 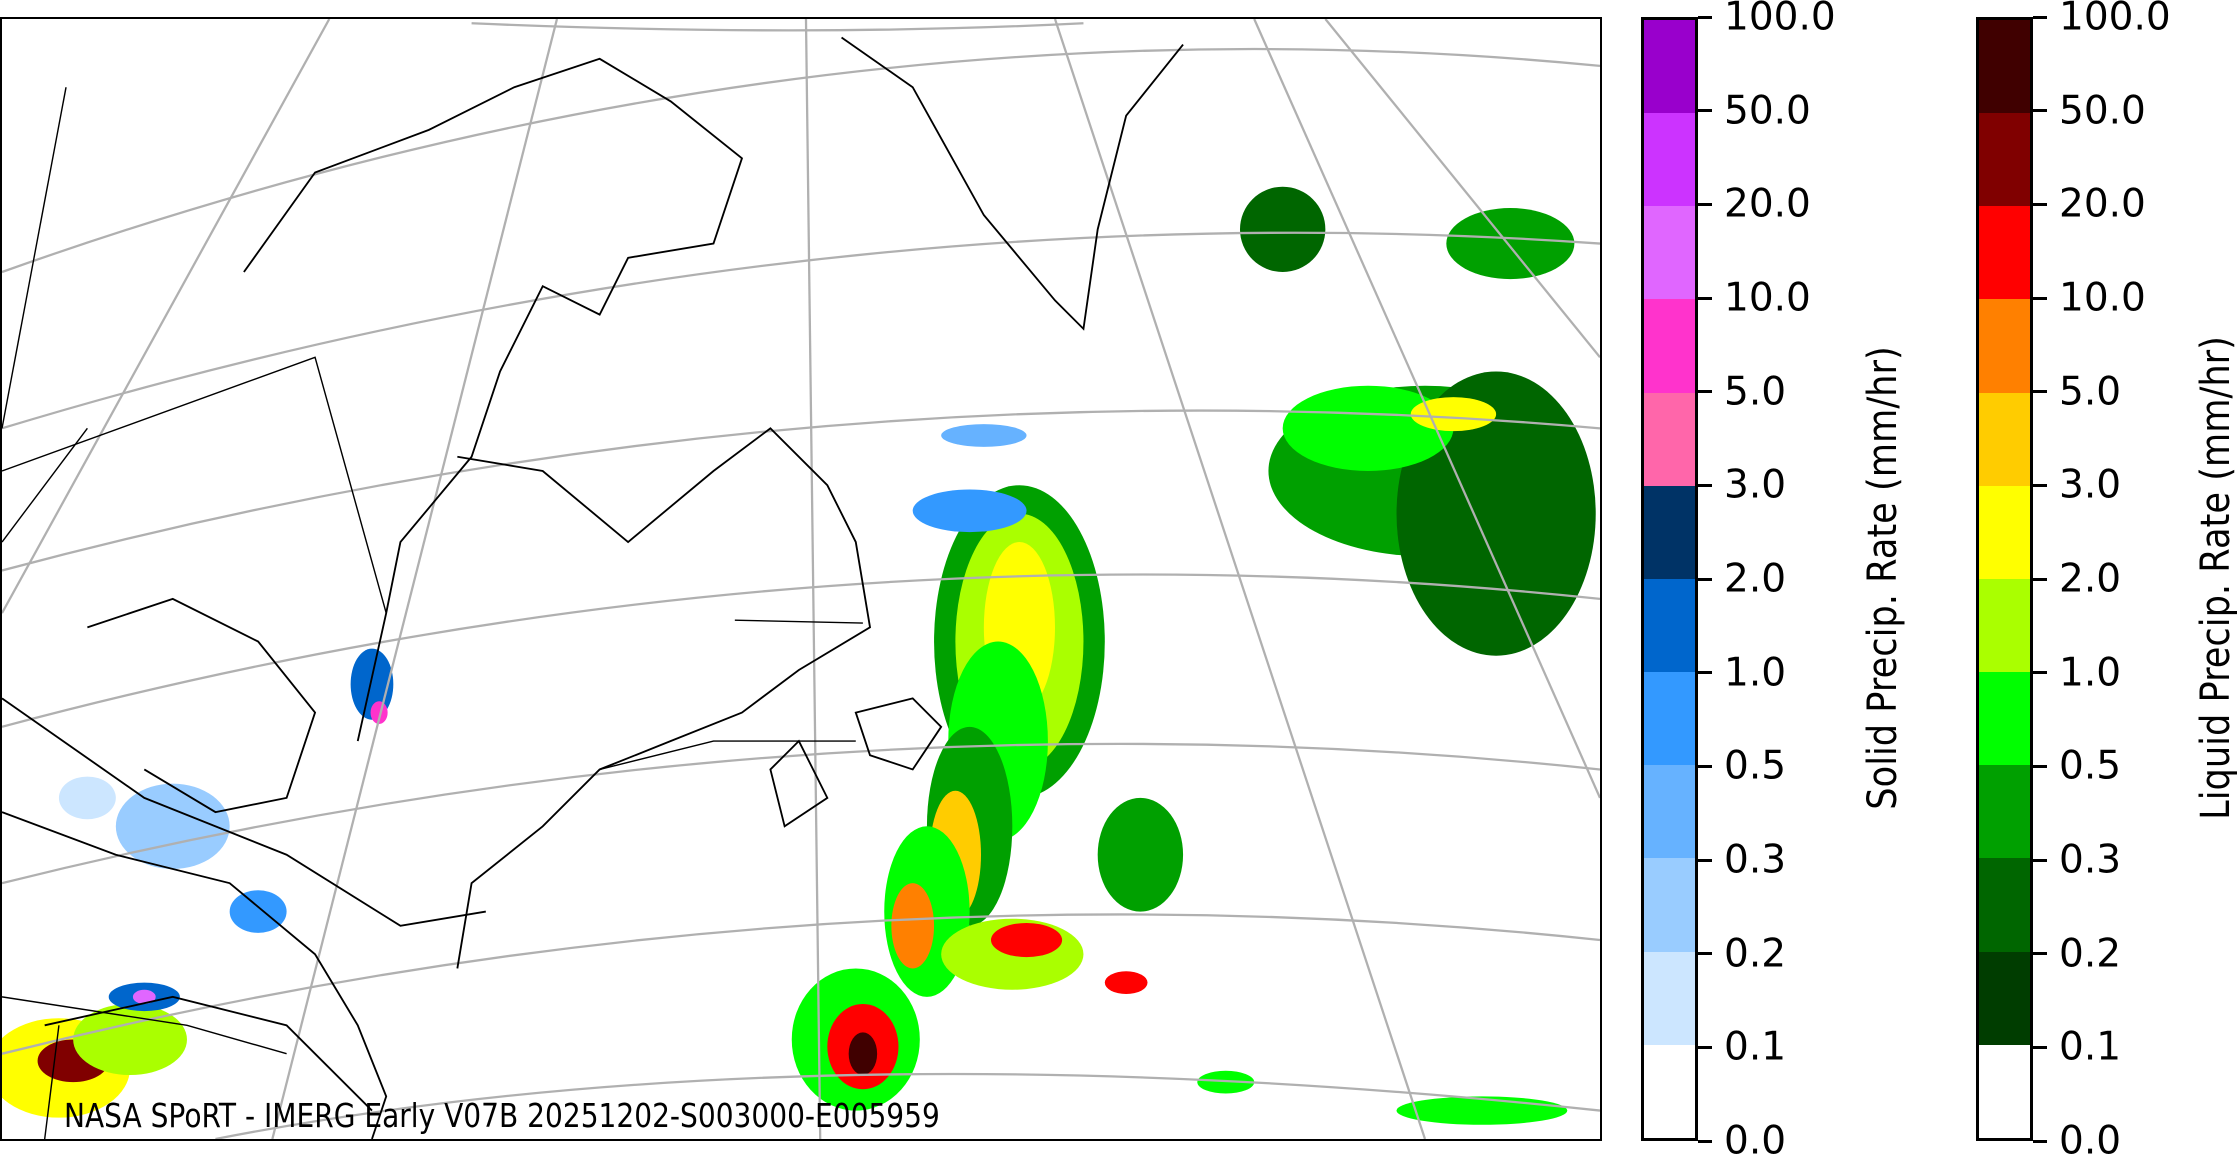 I want to click on solid-precip-colorbar, so click(x=1669, y=579).